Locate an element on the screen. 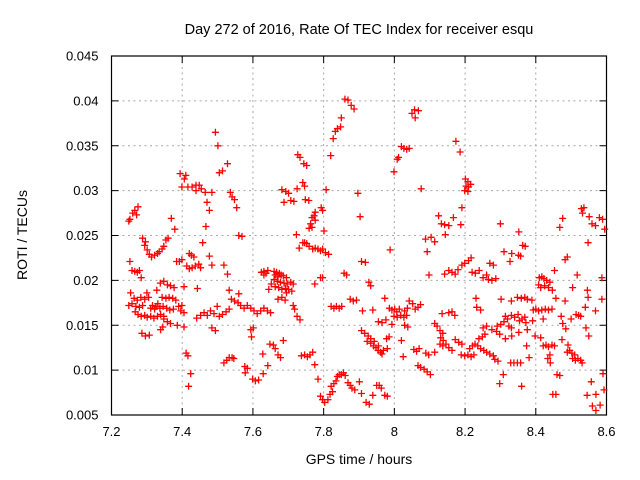  x-tick-label: 7.4 is located at coordinates (182, 431).